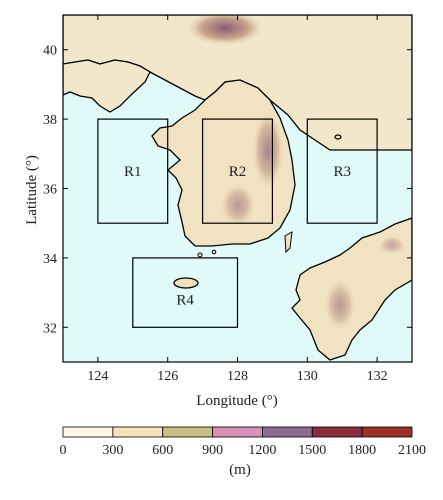 The width and height of the screenshot is (443, 500). I want to click on region-box-r1, so click(133, 171).